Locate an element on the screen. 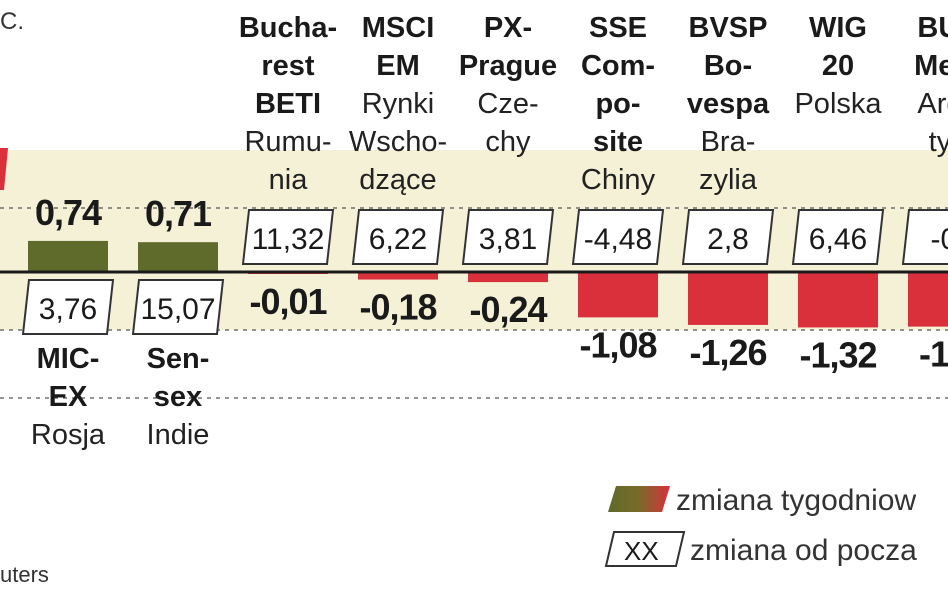  ytd-value-label-6: 2,8 is located at coordinates (728, 239).